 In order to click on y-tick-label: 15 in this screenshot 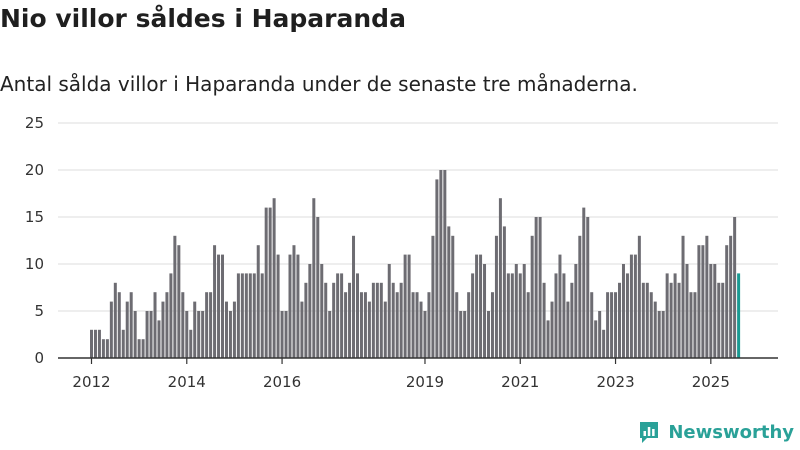, I will do `click(34, 217)`.